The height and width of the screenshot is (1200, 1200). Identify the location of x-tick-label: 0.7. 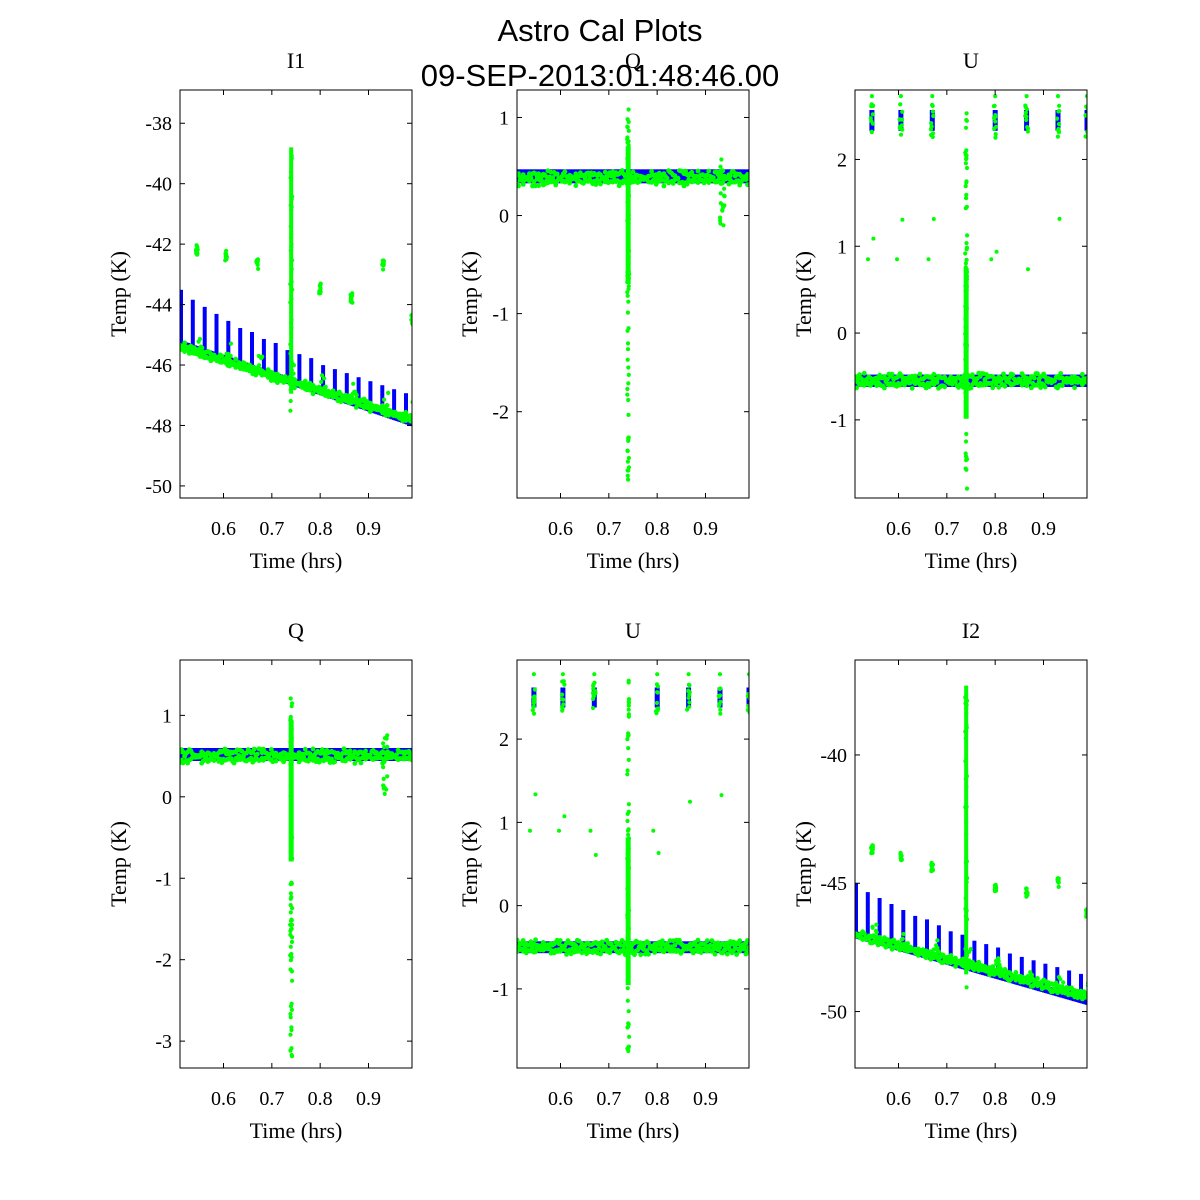
(608, 1099).